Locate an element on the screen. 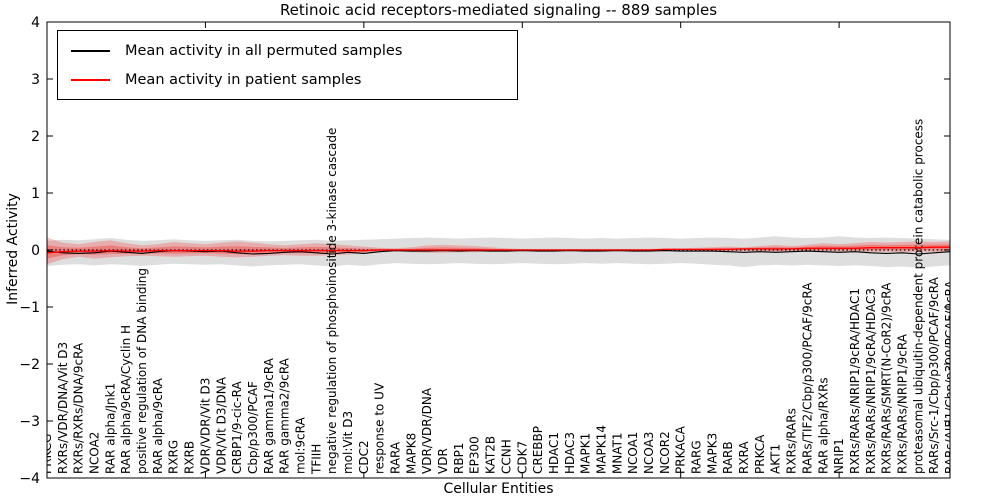 Image resolution: width=1000 pixels, height=500 pixels. x-tick-label: CDC2 is located at coordinates (364, 457).